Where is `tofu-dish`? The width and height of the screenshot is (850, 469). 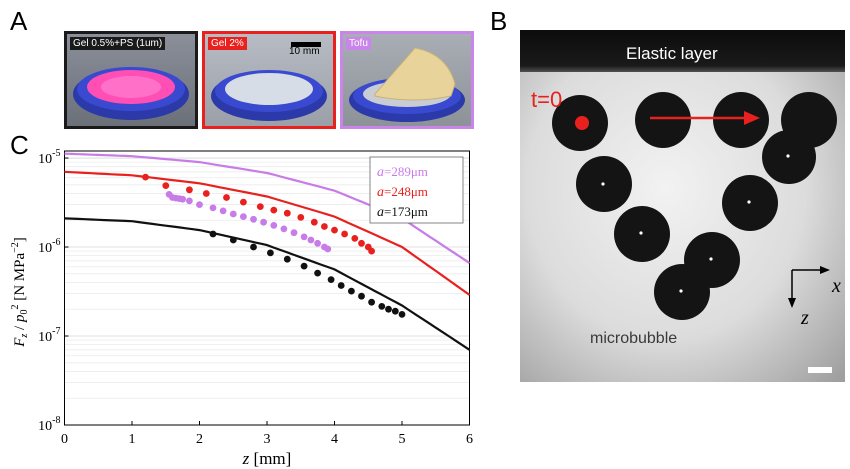
tofu-dish is located at coordinates (407, 84).